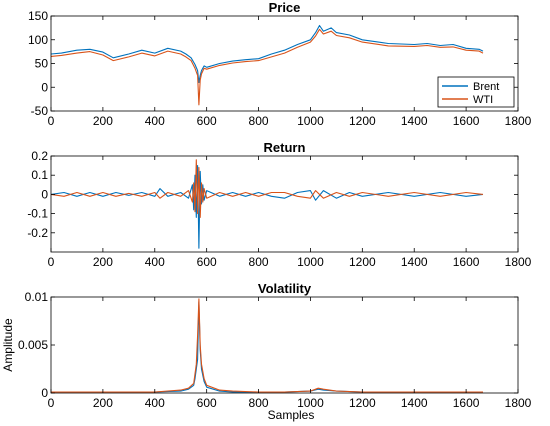 The width and height of the screenshot is (550, 426). What do you see at coordinates (39, 156) in the screenshot?
I see `y-tick-label: 0.2` at bounding box center [39, 156].